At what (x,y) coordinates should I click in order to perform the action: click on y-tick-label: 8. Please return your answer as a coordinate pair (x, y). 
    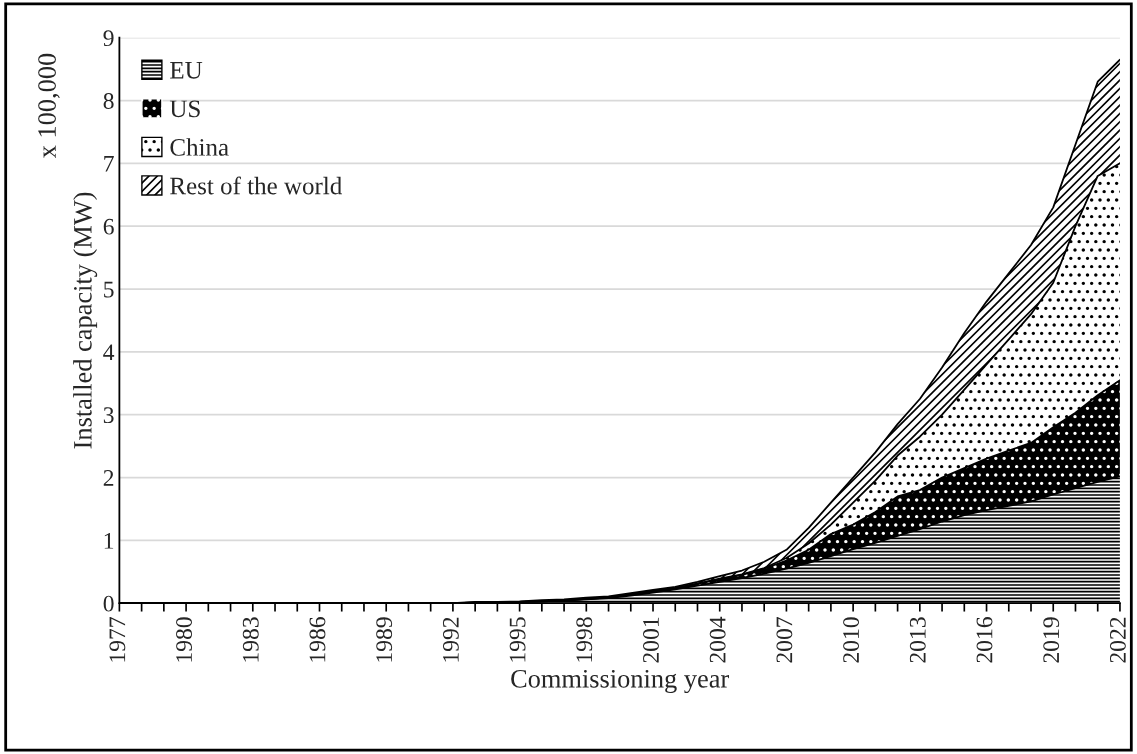
    Looking at the image, I should click on (108, 101).